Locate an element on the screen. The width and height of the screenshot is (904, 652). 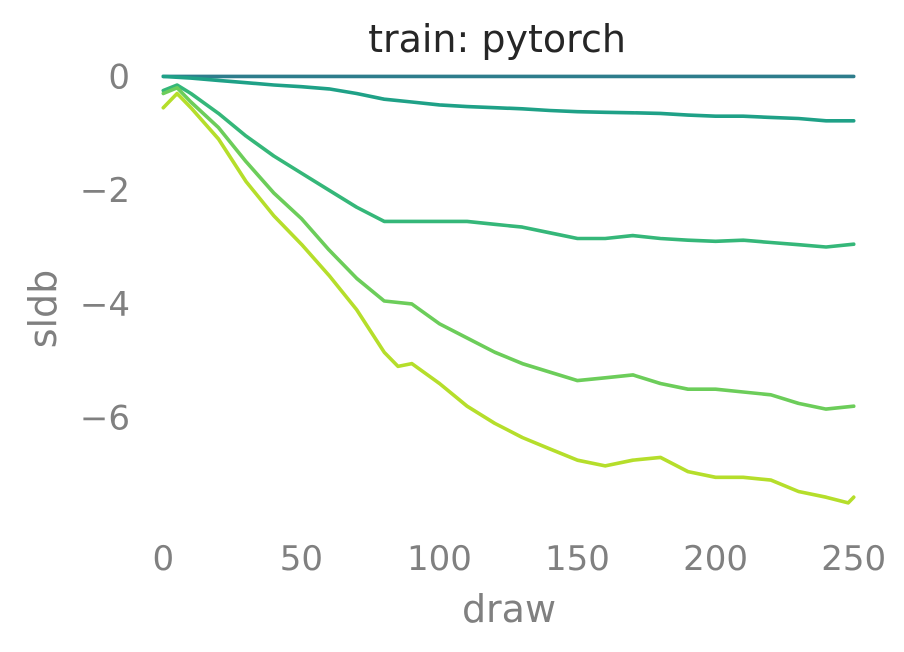
y-tick-label: 0 is located at coordinates (119, 77).